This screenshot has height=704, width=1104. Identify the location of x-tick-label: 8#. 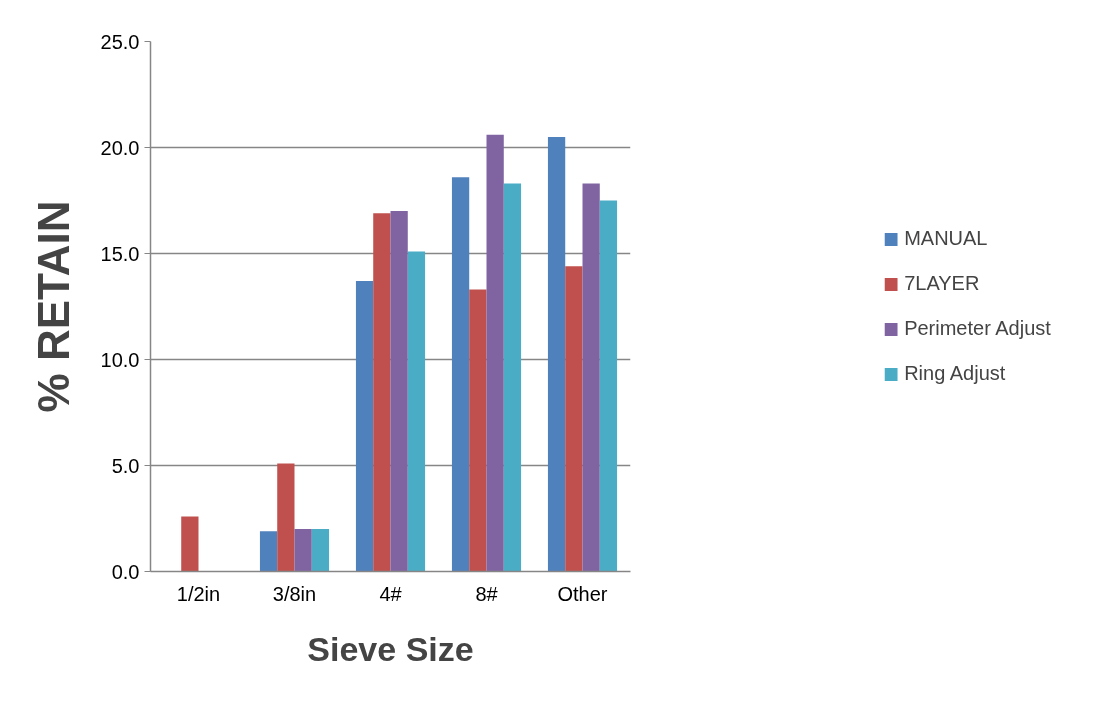
(487, 593).